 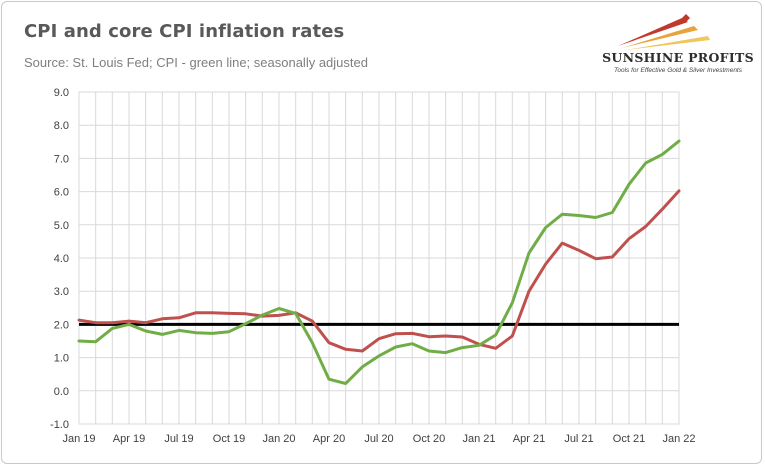 I want to click on x-tick-label: Oct 21, so click(x=629, y=439).